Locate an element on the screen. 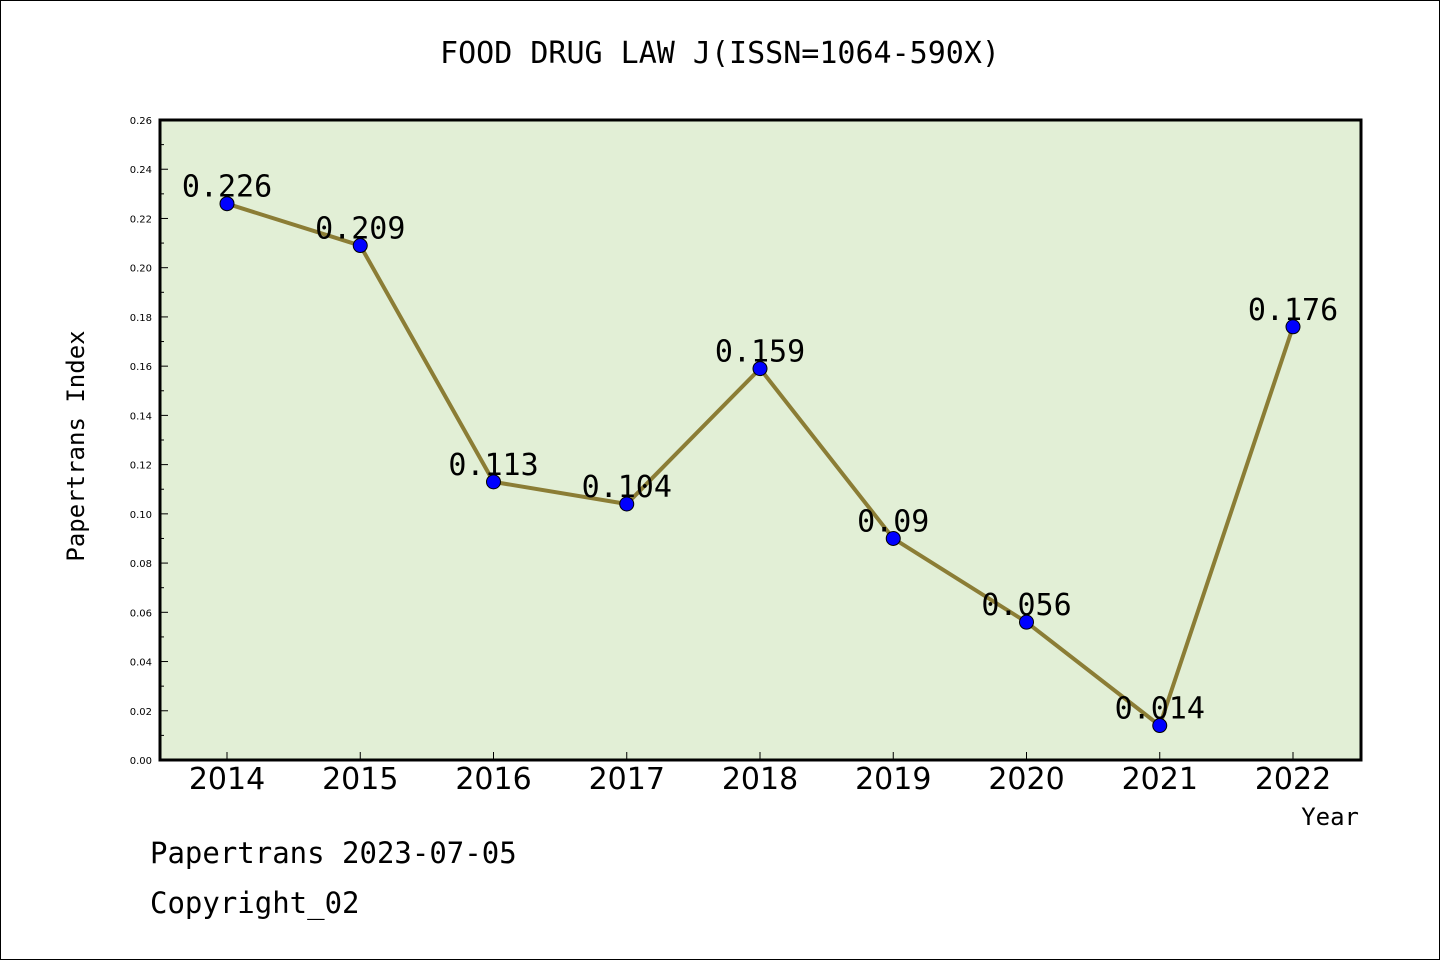 This screenshot has height=960, width=1440. y-tick-label: 0.04 is located at coordinates (141, 663).